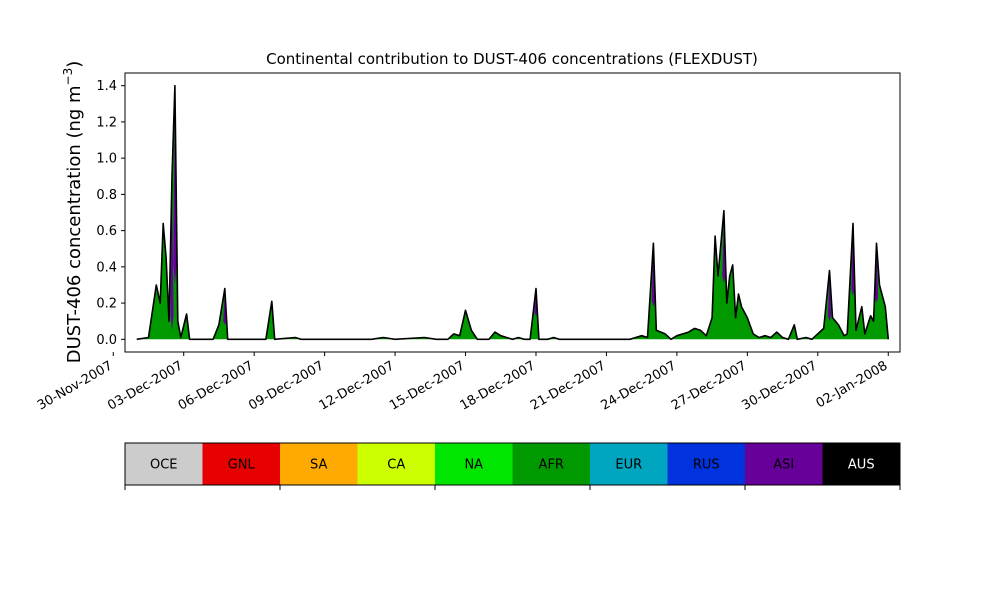 The image size is (1000, 600). Describe the element at coordinates (106, 195) in the screenshot. I see `y-tick-label: 0.8` at that location.